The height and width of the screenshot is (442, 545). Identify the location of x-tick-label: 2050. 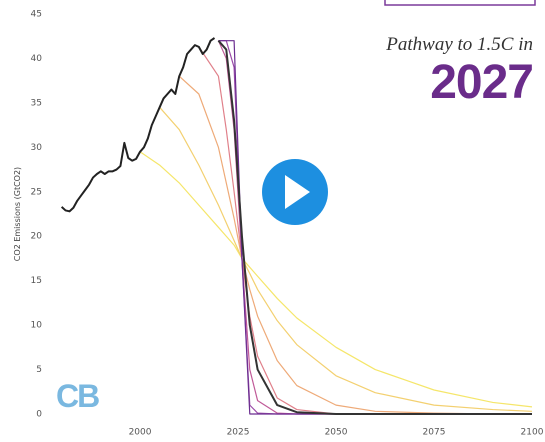
(336, 433).